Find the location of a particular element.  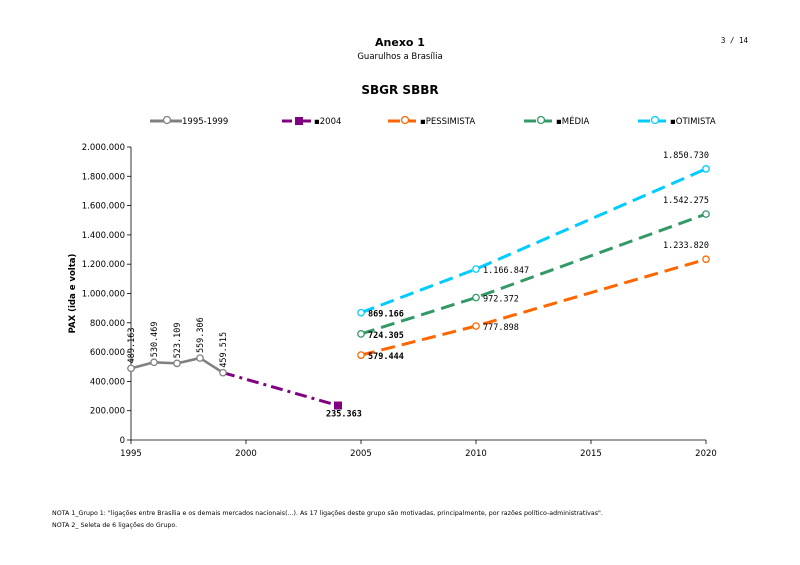

data-label: 559.306 is located at coordinates (201, 335).